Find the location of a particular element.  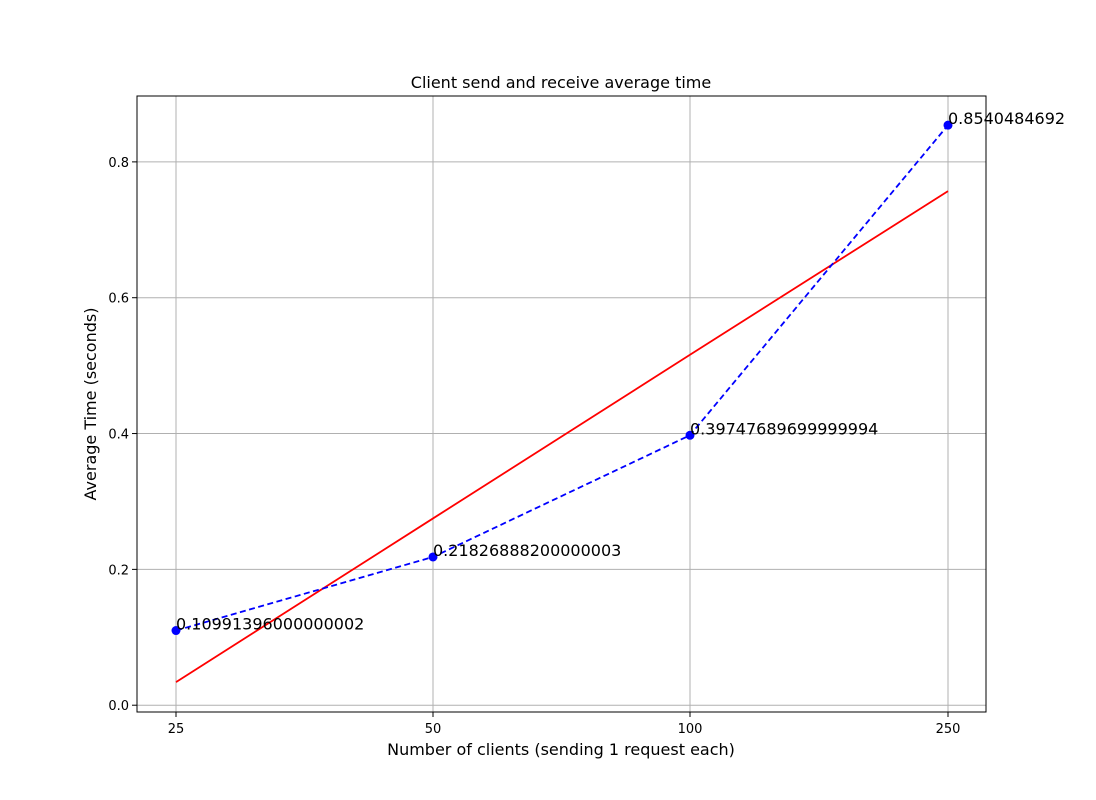

x-tick-label: 50 is located at coordinates (433, 729).